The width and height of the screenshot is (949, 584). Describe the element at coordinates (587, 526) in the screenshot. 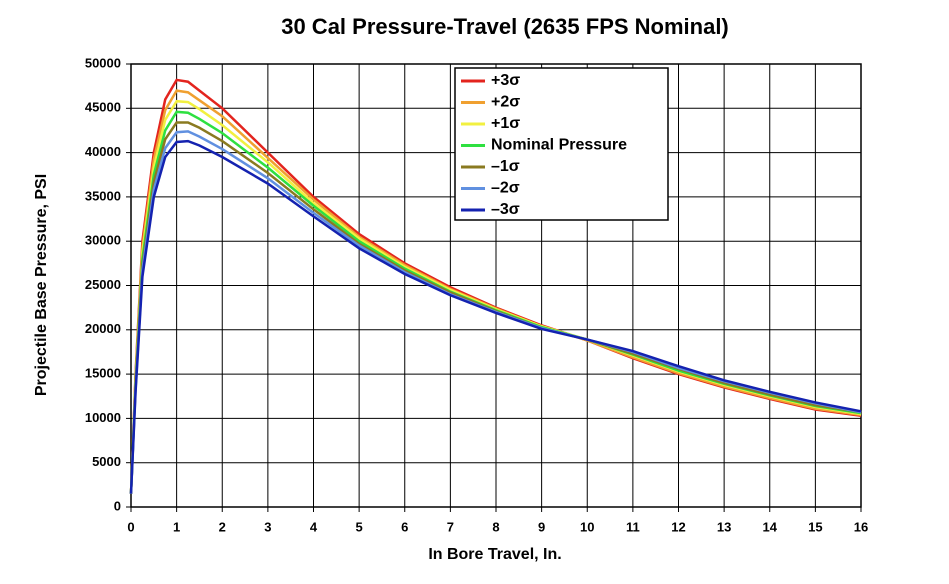

I see `x-tick-label: 10` at that location.